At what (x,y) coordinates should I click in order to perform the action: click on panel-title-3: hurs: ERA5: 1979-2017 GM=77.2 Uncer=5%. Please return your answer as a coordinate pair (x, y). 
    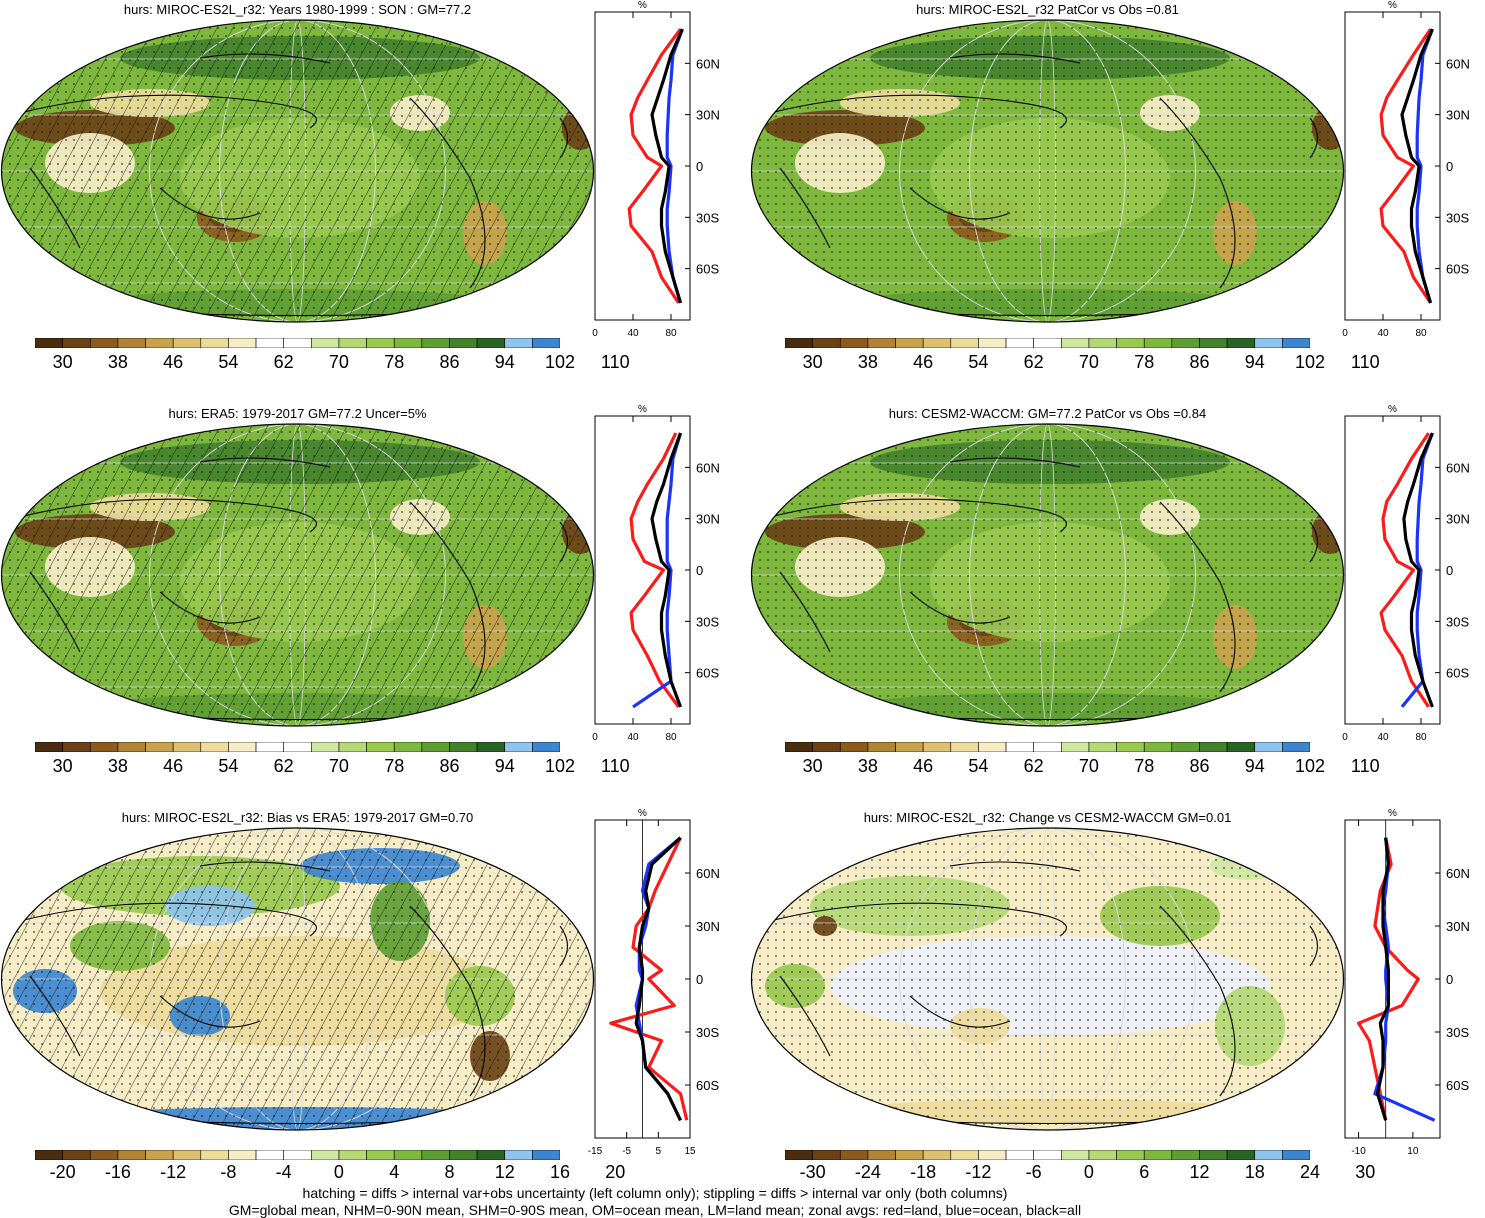
    Looking at the image, I should click on (297, 413).